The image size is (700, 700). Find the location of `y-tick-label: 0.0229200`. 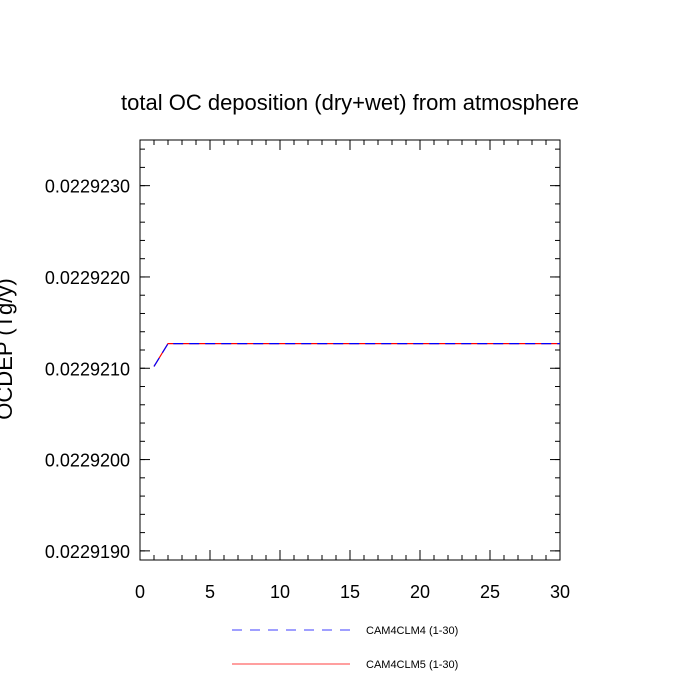

y-tick-label: 0.0229200 is located at coordinates (87, 461).